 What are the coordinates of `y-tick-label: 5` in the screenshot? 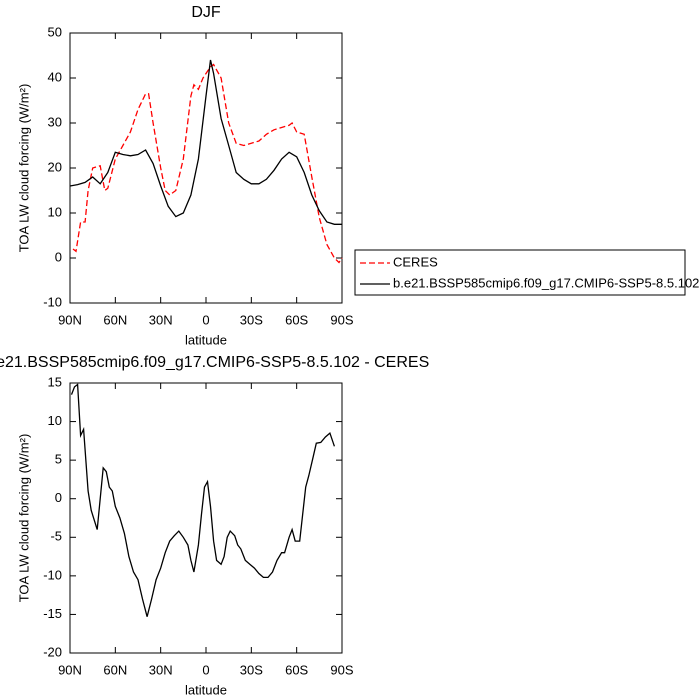 It's located at (58, 459).